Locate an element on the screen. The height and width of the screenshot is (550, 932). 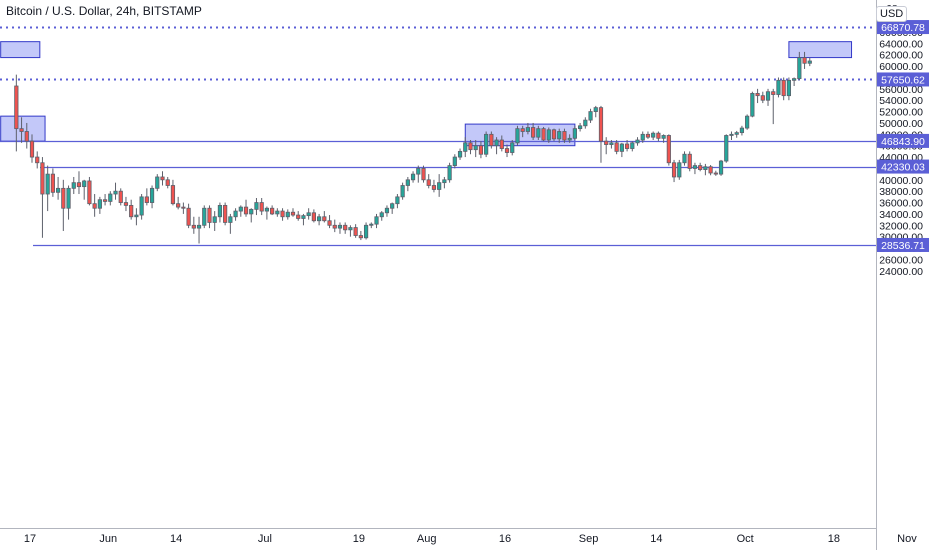
level-price-label-text: 66870.78 is located at coordinates (903, 28).